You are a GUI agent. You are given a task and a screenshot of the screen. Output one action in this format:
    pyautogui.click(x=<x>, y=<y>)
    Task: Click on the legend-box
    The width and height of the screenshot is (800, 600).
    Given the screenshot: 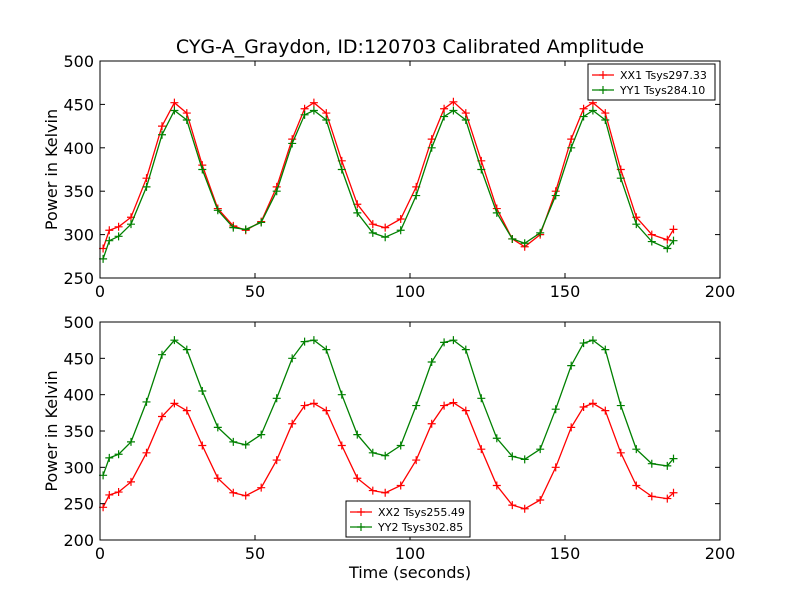 What is the action you would take?
    pyautogui.click(x=408, y=519)
    